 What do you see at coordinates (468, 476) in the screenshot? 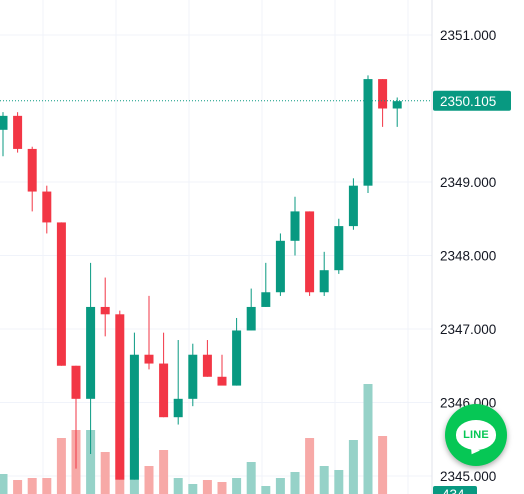
I see `price-tick-label: 2345.000` at bounding box center [468, 476].